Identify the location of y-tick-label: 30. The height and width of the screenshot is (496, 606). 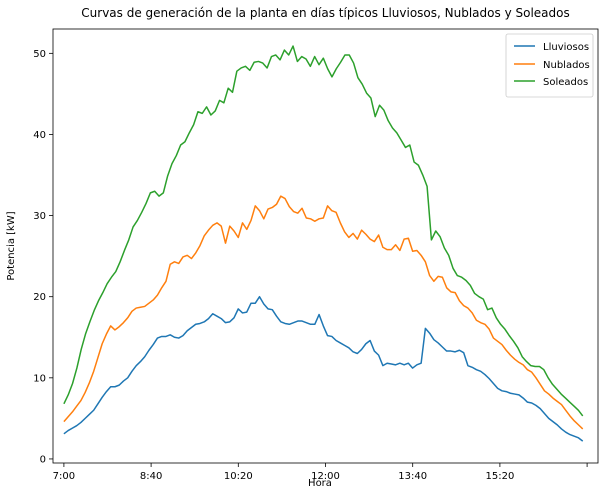
(39, 216).